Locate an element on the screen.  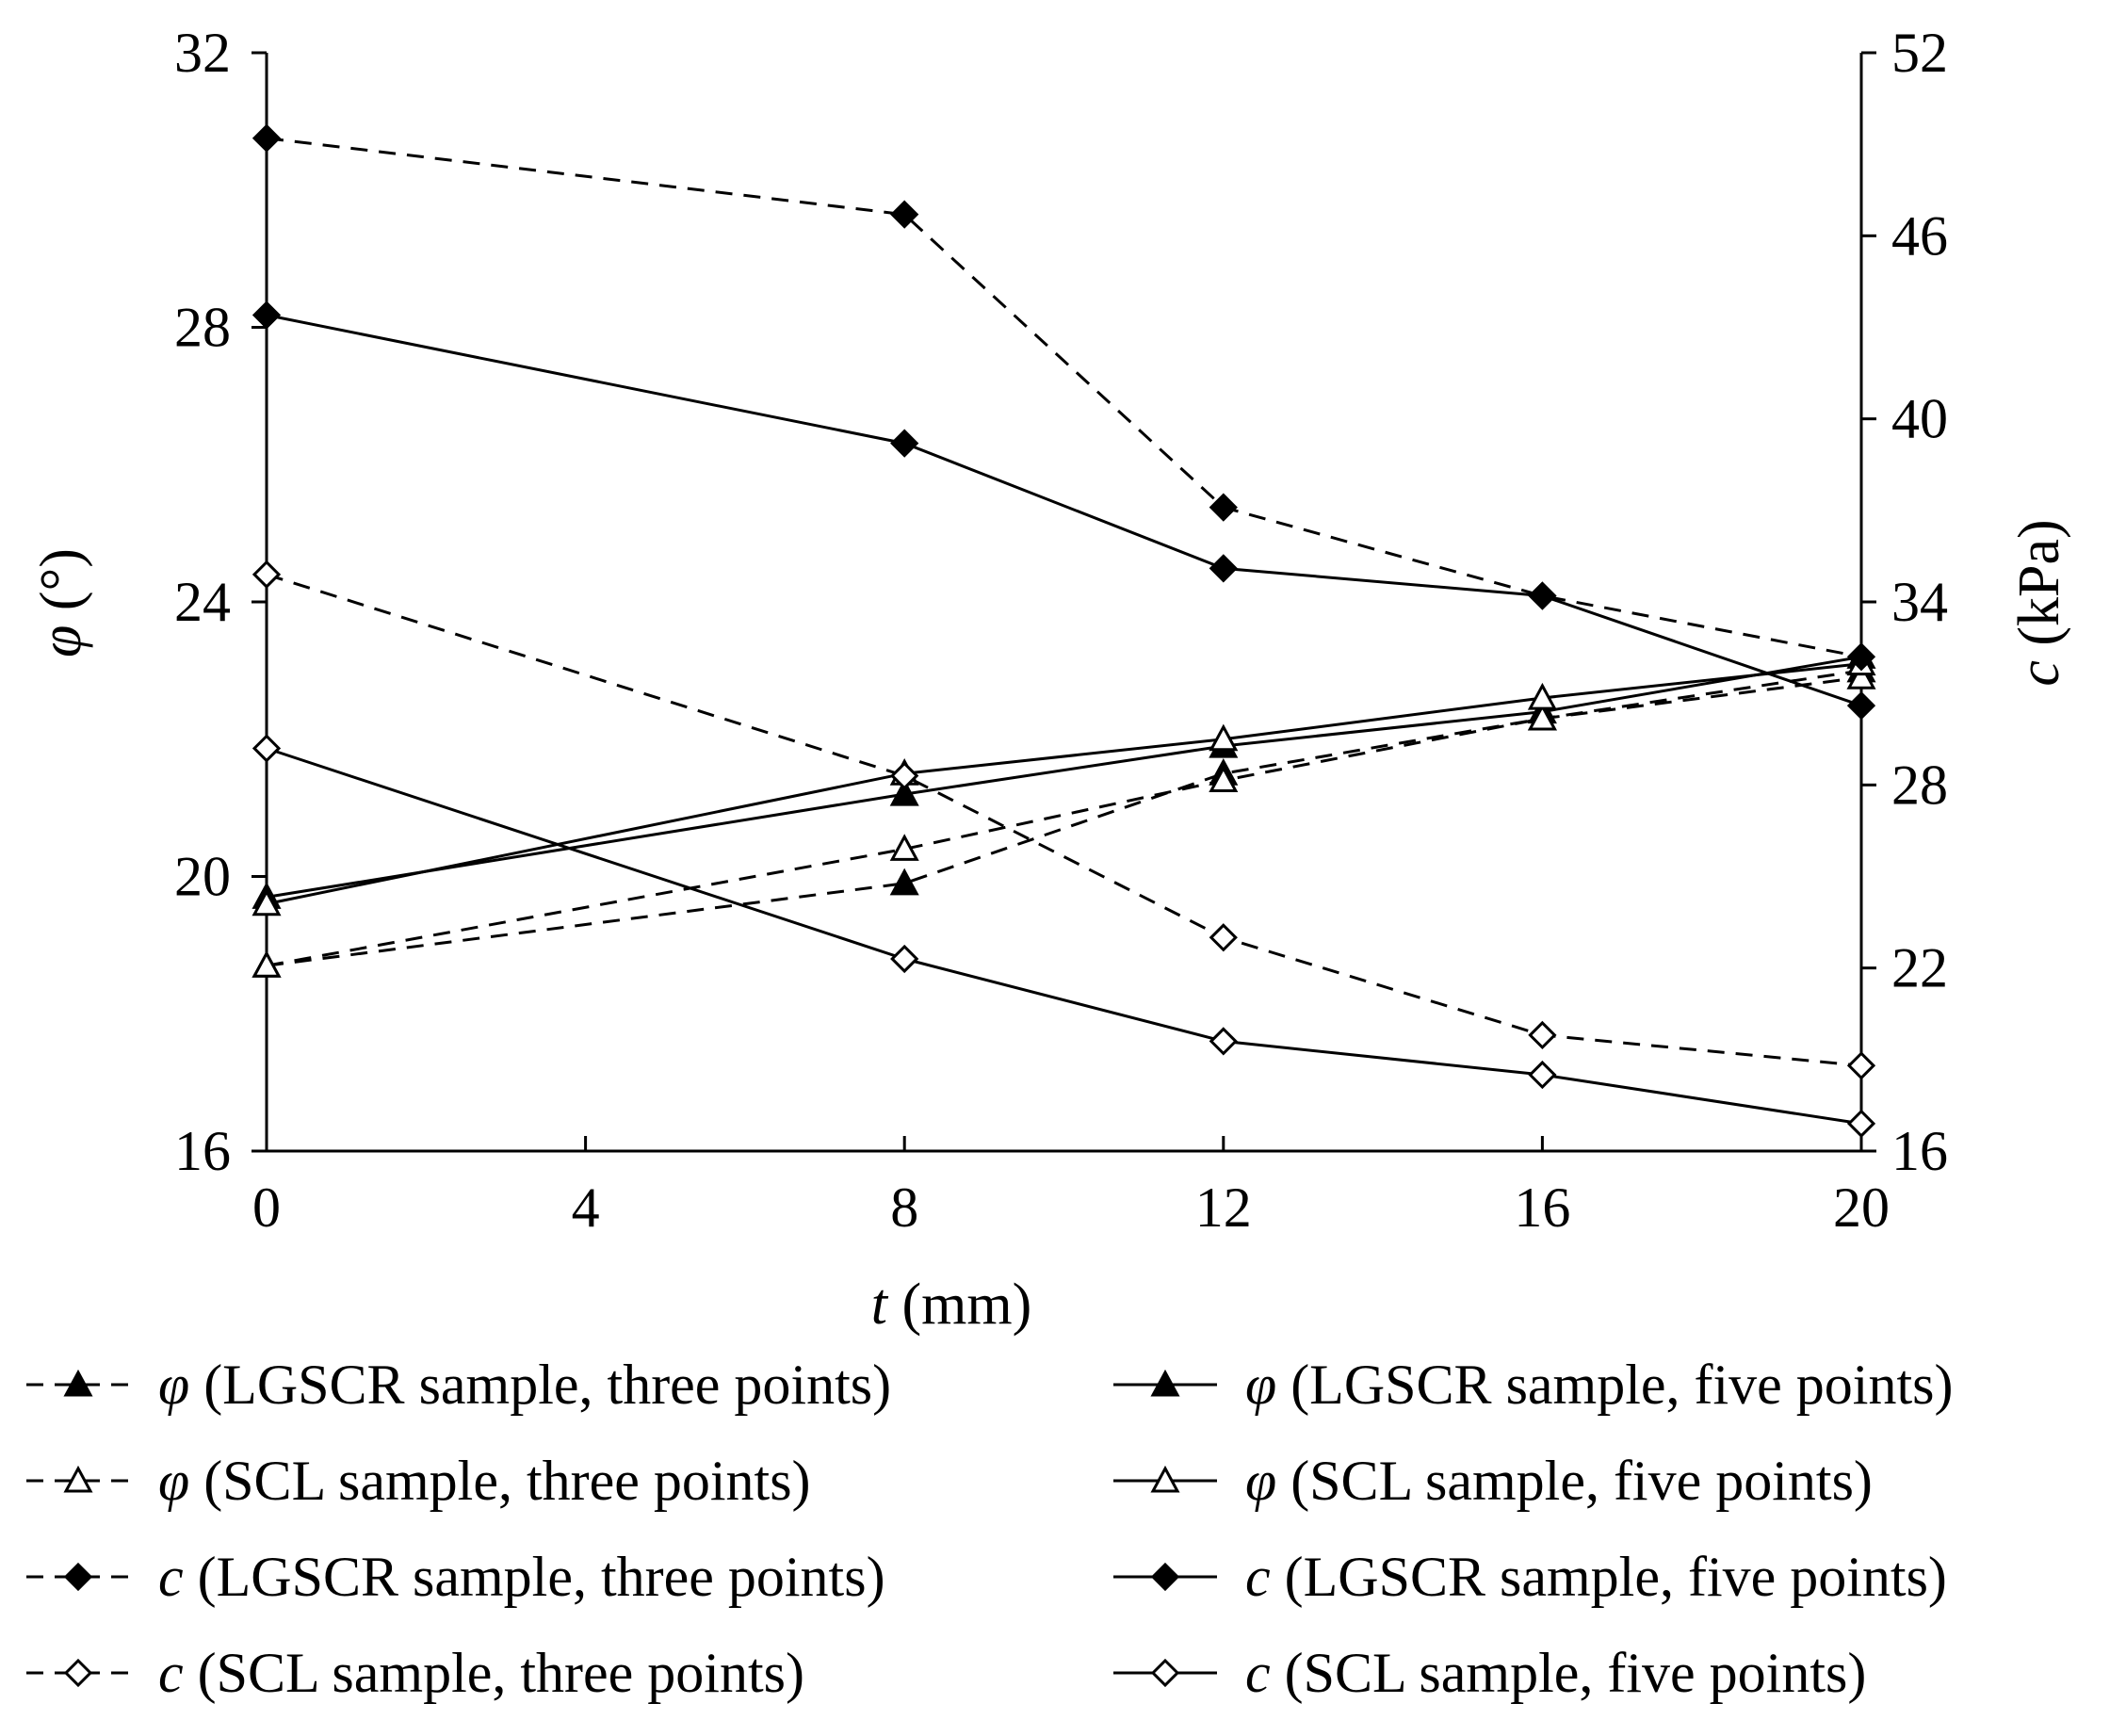
y-left-axis-title: φ (°) is located at coordinates (61, 602).